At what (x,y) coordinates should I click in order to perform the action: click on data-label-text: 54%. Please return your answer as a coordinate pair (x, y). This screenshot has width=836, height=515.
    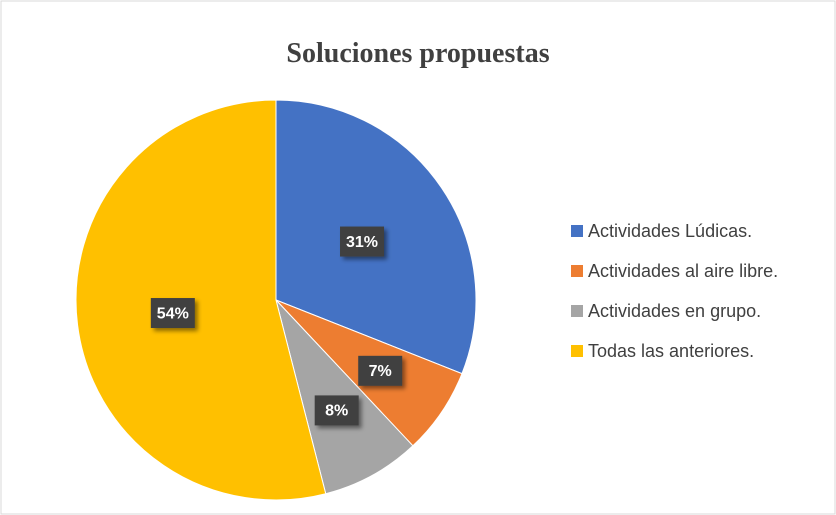
    Looking at the image, I should click on (173, 313).